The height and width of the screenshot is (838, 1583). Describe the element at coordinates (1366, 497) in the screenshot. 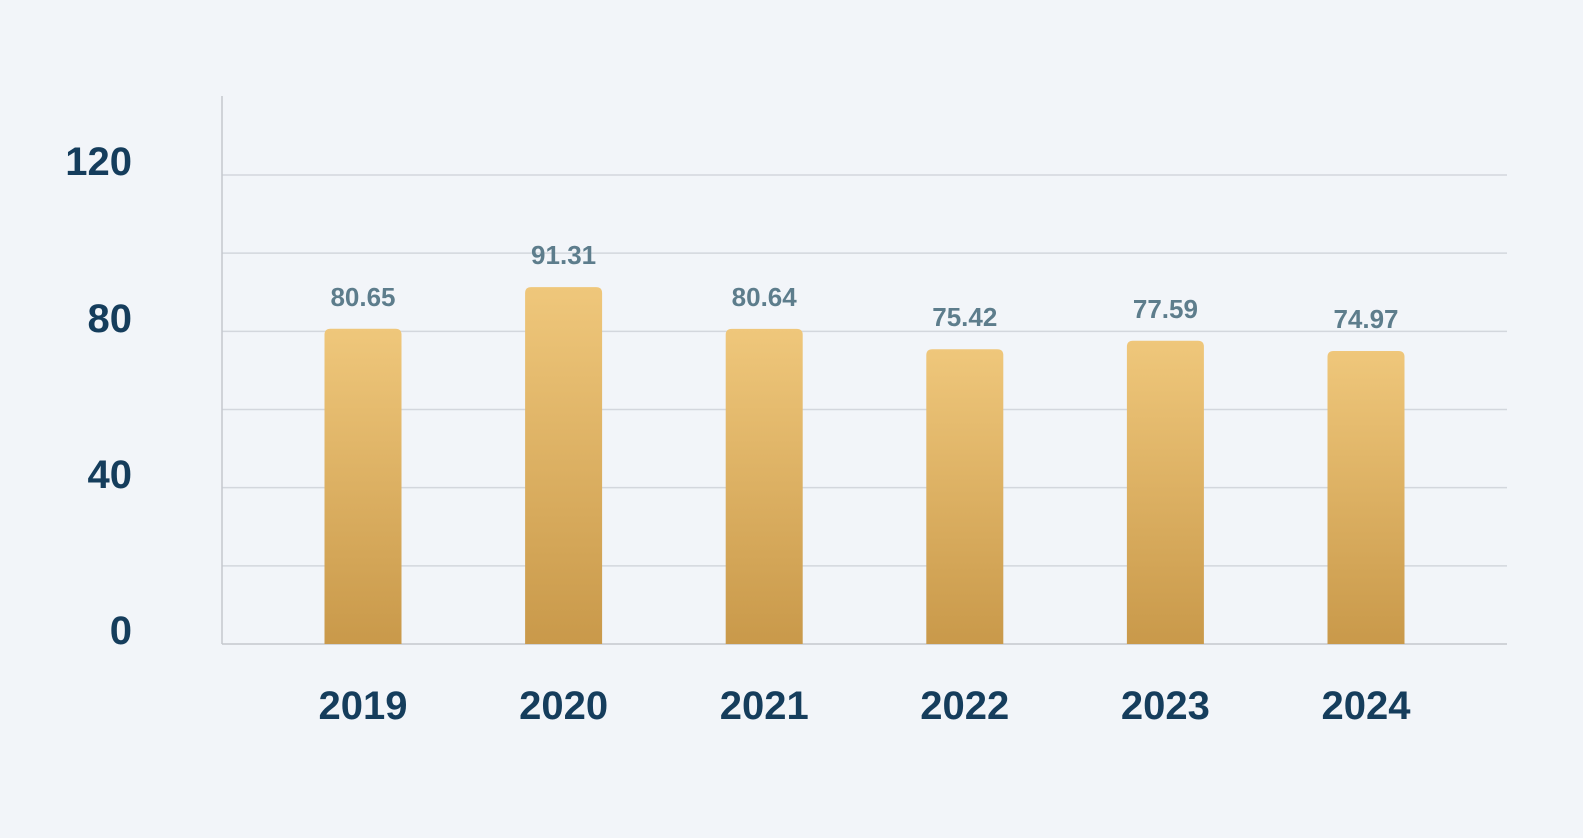

I see `bar-2024` at that location.